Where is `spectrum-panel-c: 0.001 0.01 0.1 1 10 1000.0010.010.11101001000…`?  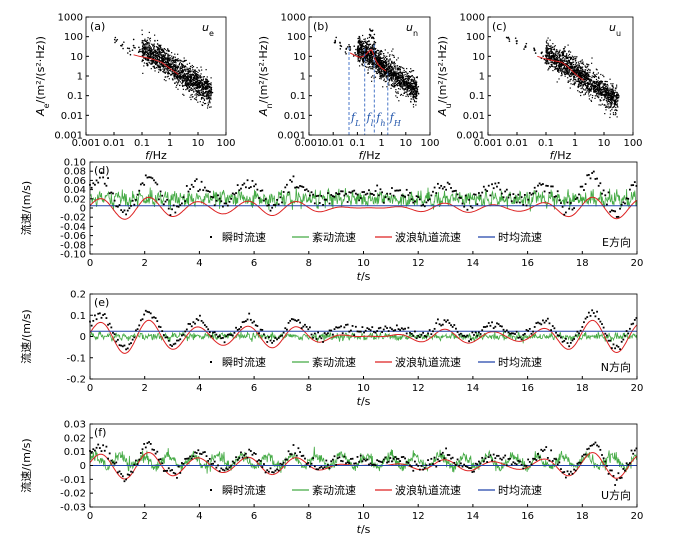
spectrum-panel-c: 0.001 0.01 0.1 1 10 1000.0010.010.11101001000… is located at coordinates (539, 88).